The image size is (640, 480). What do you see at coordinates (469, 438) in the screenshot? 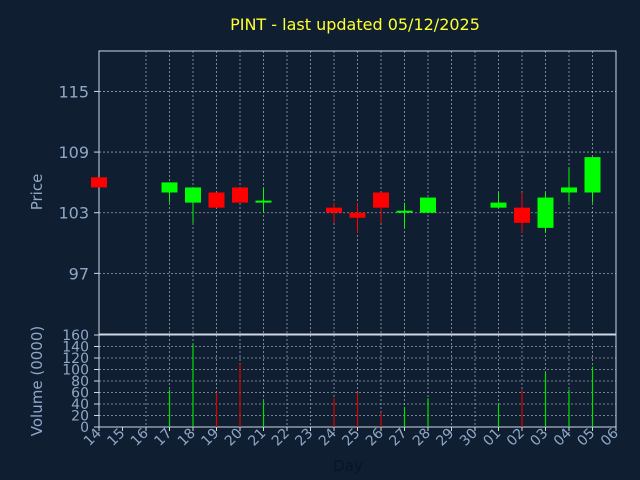
I see `x-tick-label: 30` at bounding box center [469, 438].